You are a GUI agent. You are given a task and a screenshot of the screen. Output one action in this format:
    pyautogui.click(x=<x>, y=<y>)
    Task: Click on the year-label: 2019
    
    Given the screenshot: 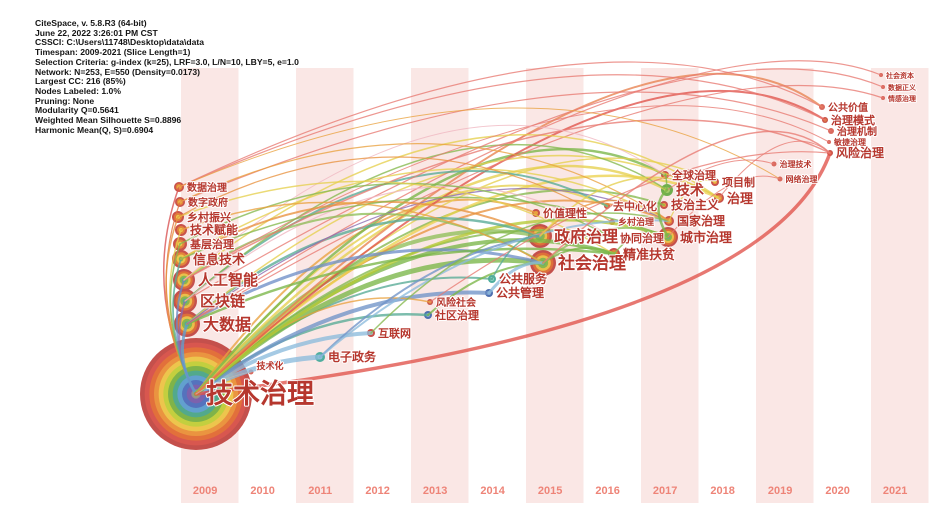 What is the action you would take?
    pyautogui.click(x=780, y=491)
    